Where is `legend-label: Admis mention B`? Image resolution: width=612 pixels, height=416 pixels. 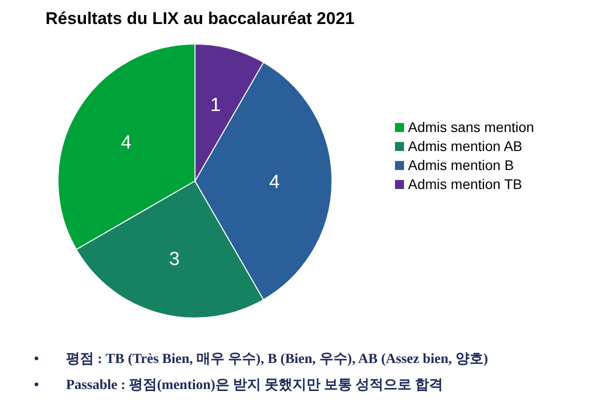
legend-label: Admis mention B is located at coordinates (461, 165).